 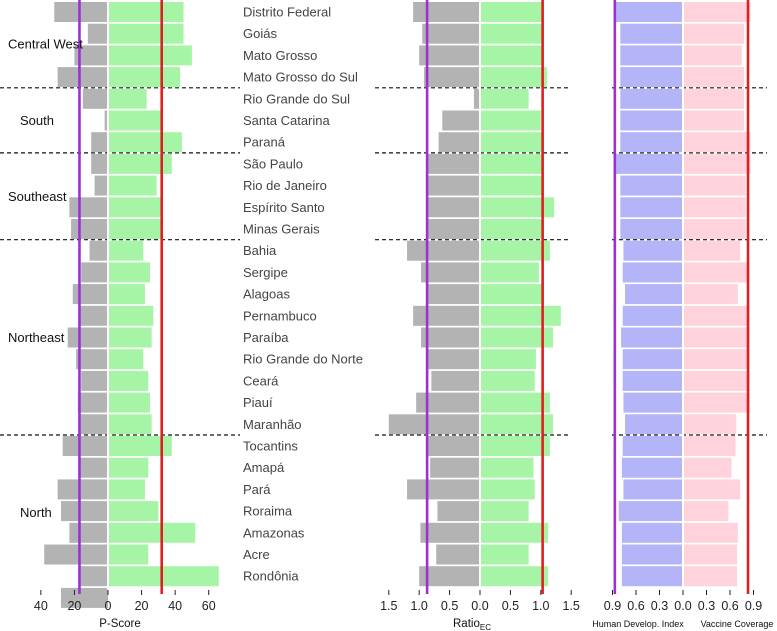 What do you see at coordinates (280, 315) in the screenshot?
I see `state-label-pernambuco: Pernambuco` at bounding box center [280, 315].